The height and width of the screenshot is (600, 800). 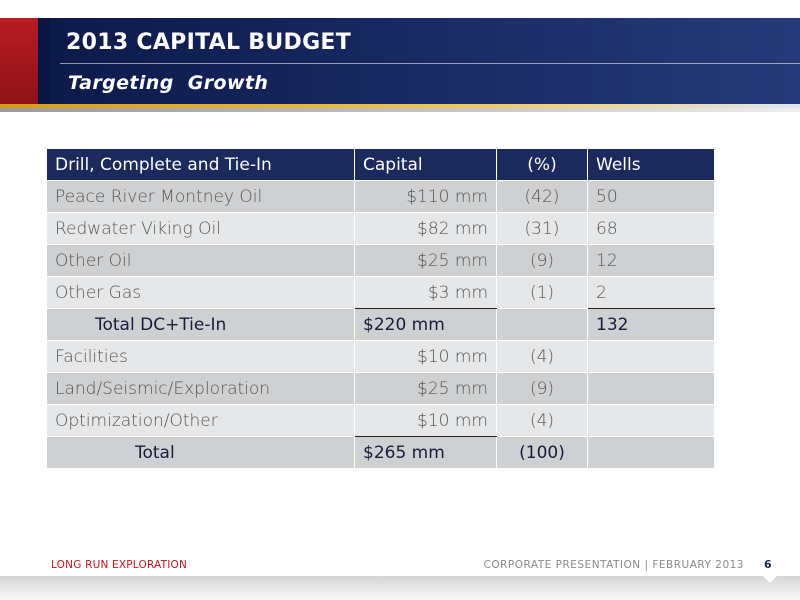 What do you see at coordinates (209, 42) in the screenshot?
I see `slide-title: 2013 CAPITAL BUDGET` at bounding box center [209, 42].